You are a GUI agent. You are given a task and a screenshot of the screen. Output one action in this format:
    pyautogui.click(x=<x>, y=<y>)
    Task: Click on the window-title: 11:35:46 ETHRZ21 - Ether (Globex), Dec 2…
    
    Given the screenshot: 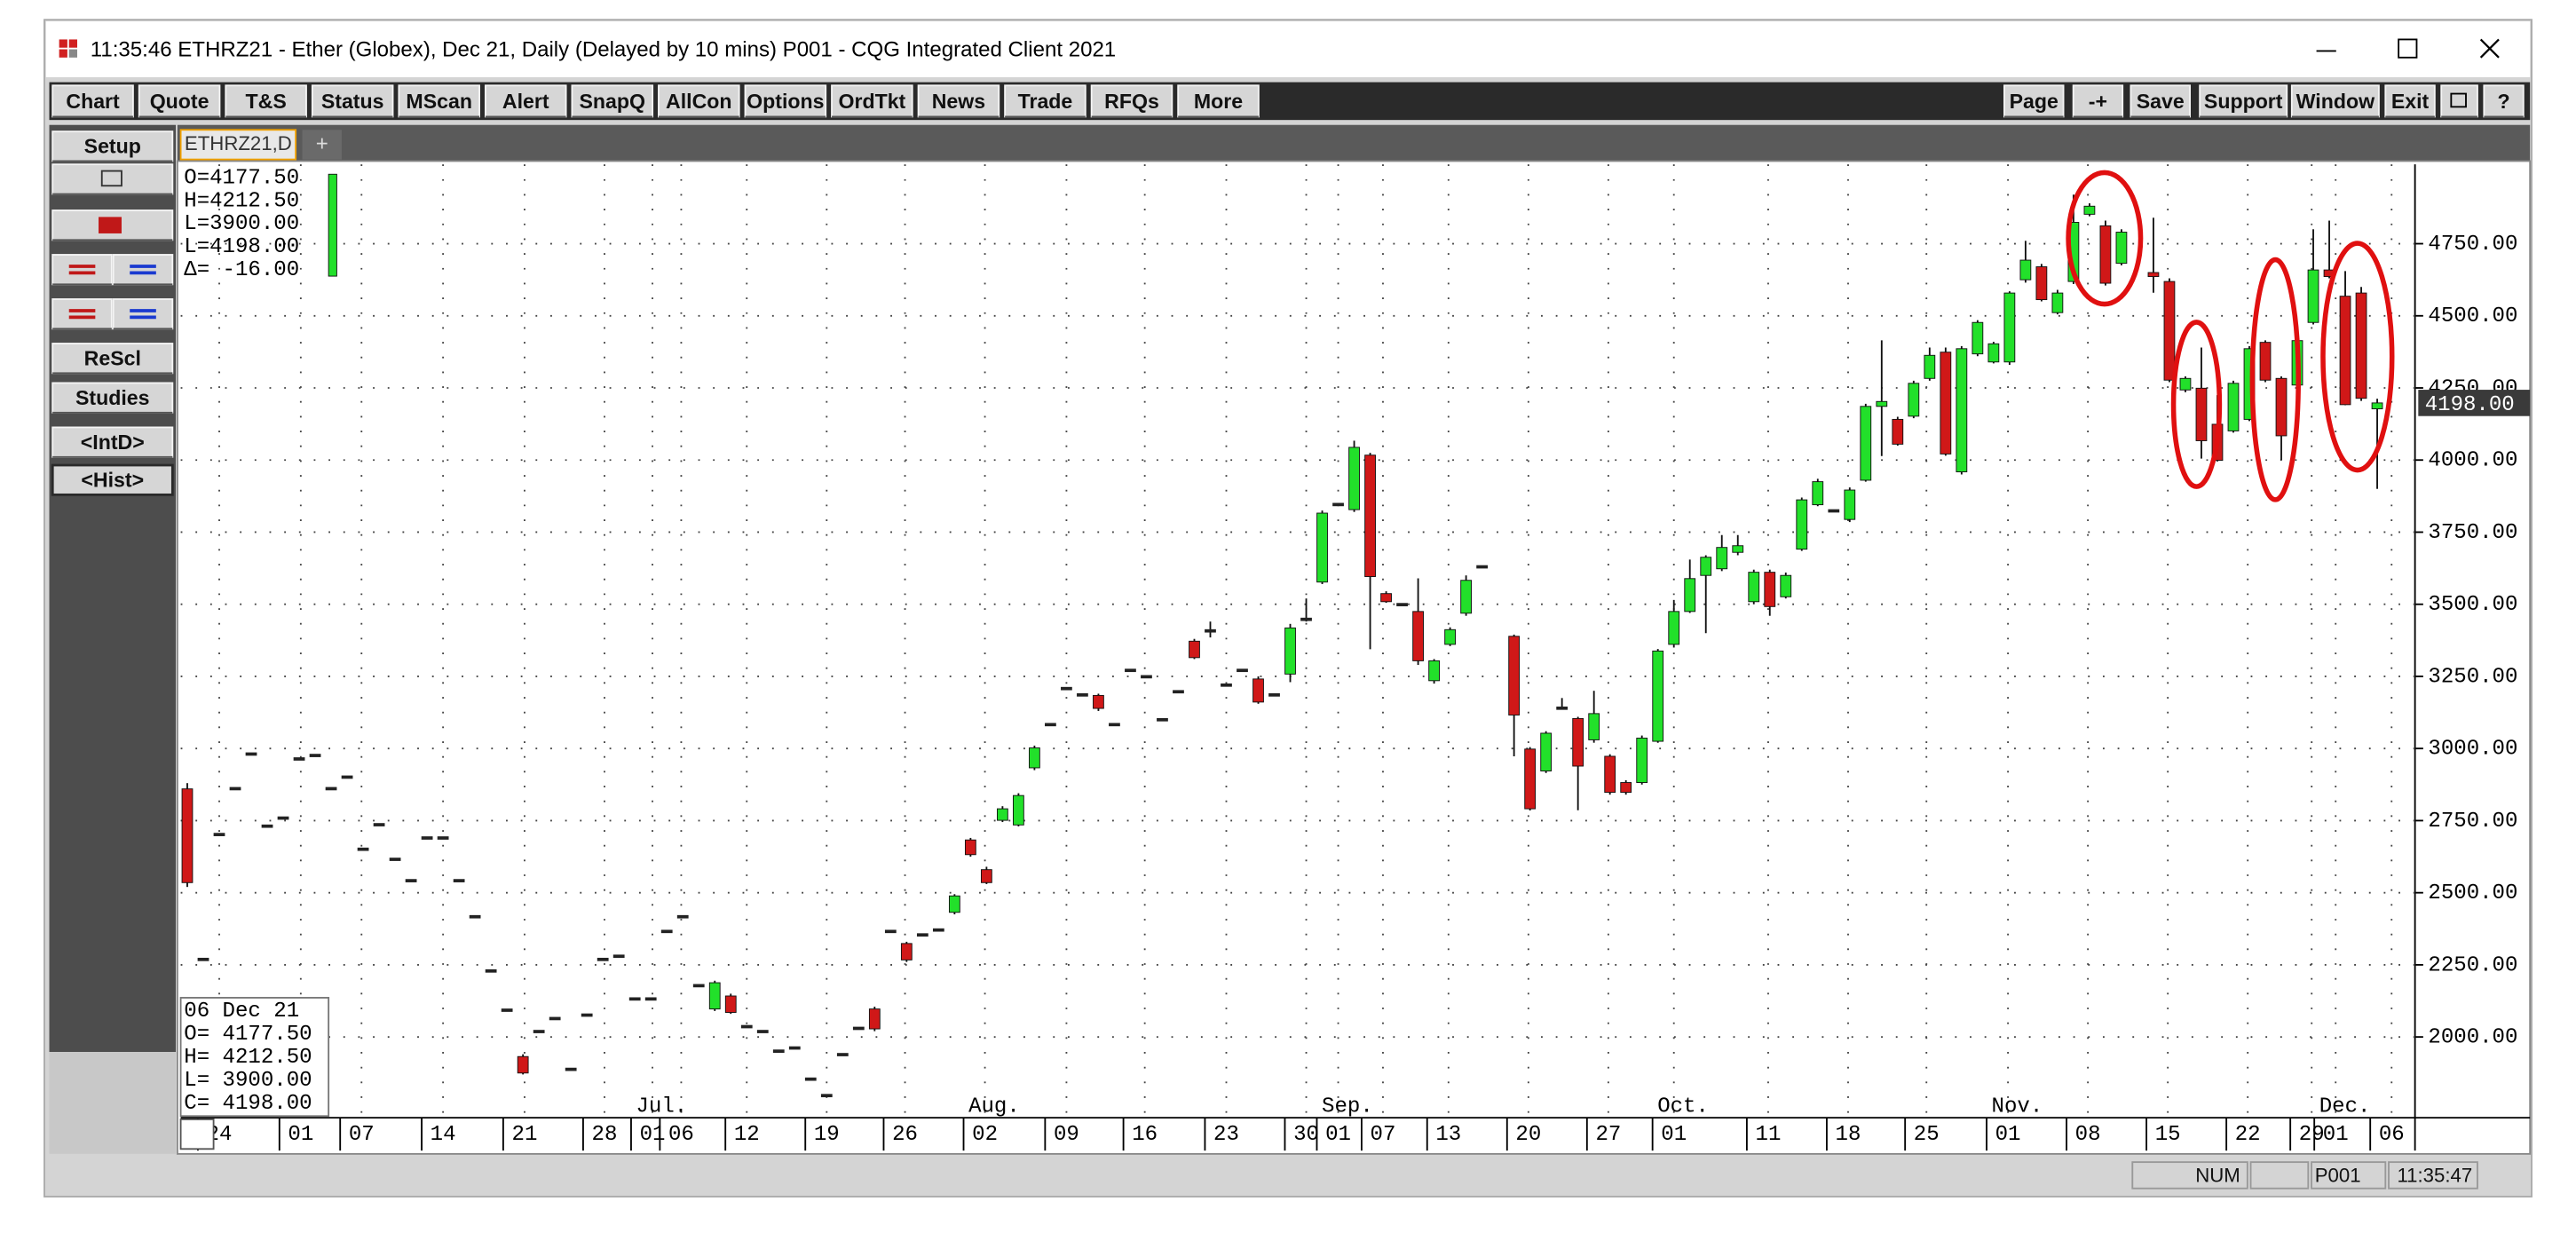 What is the action you would take?
    pyautogui.click(x=603, y=50)
    